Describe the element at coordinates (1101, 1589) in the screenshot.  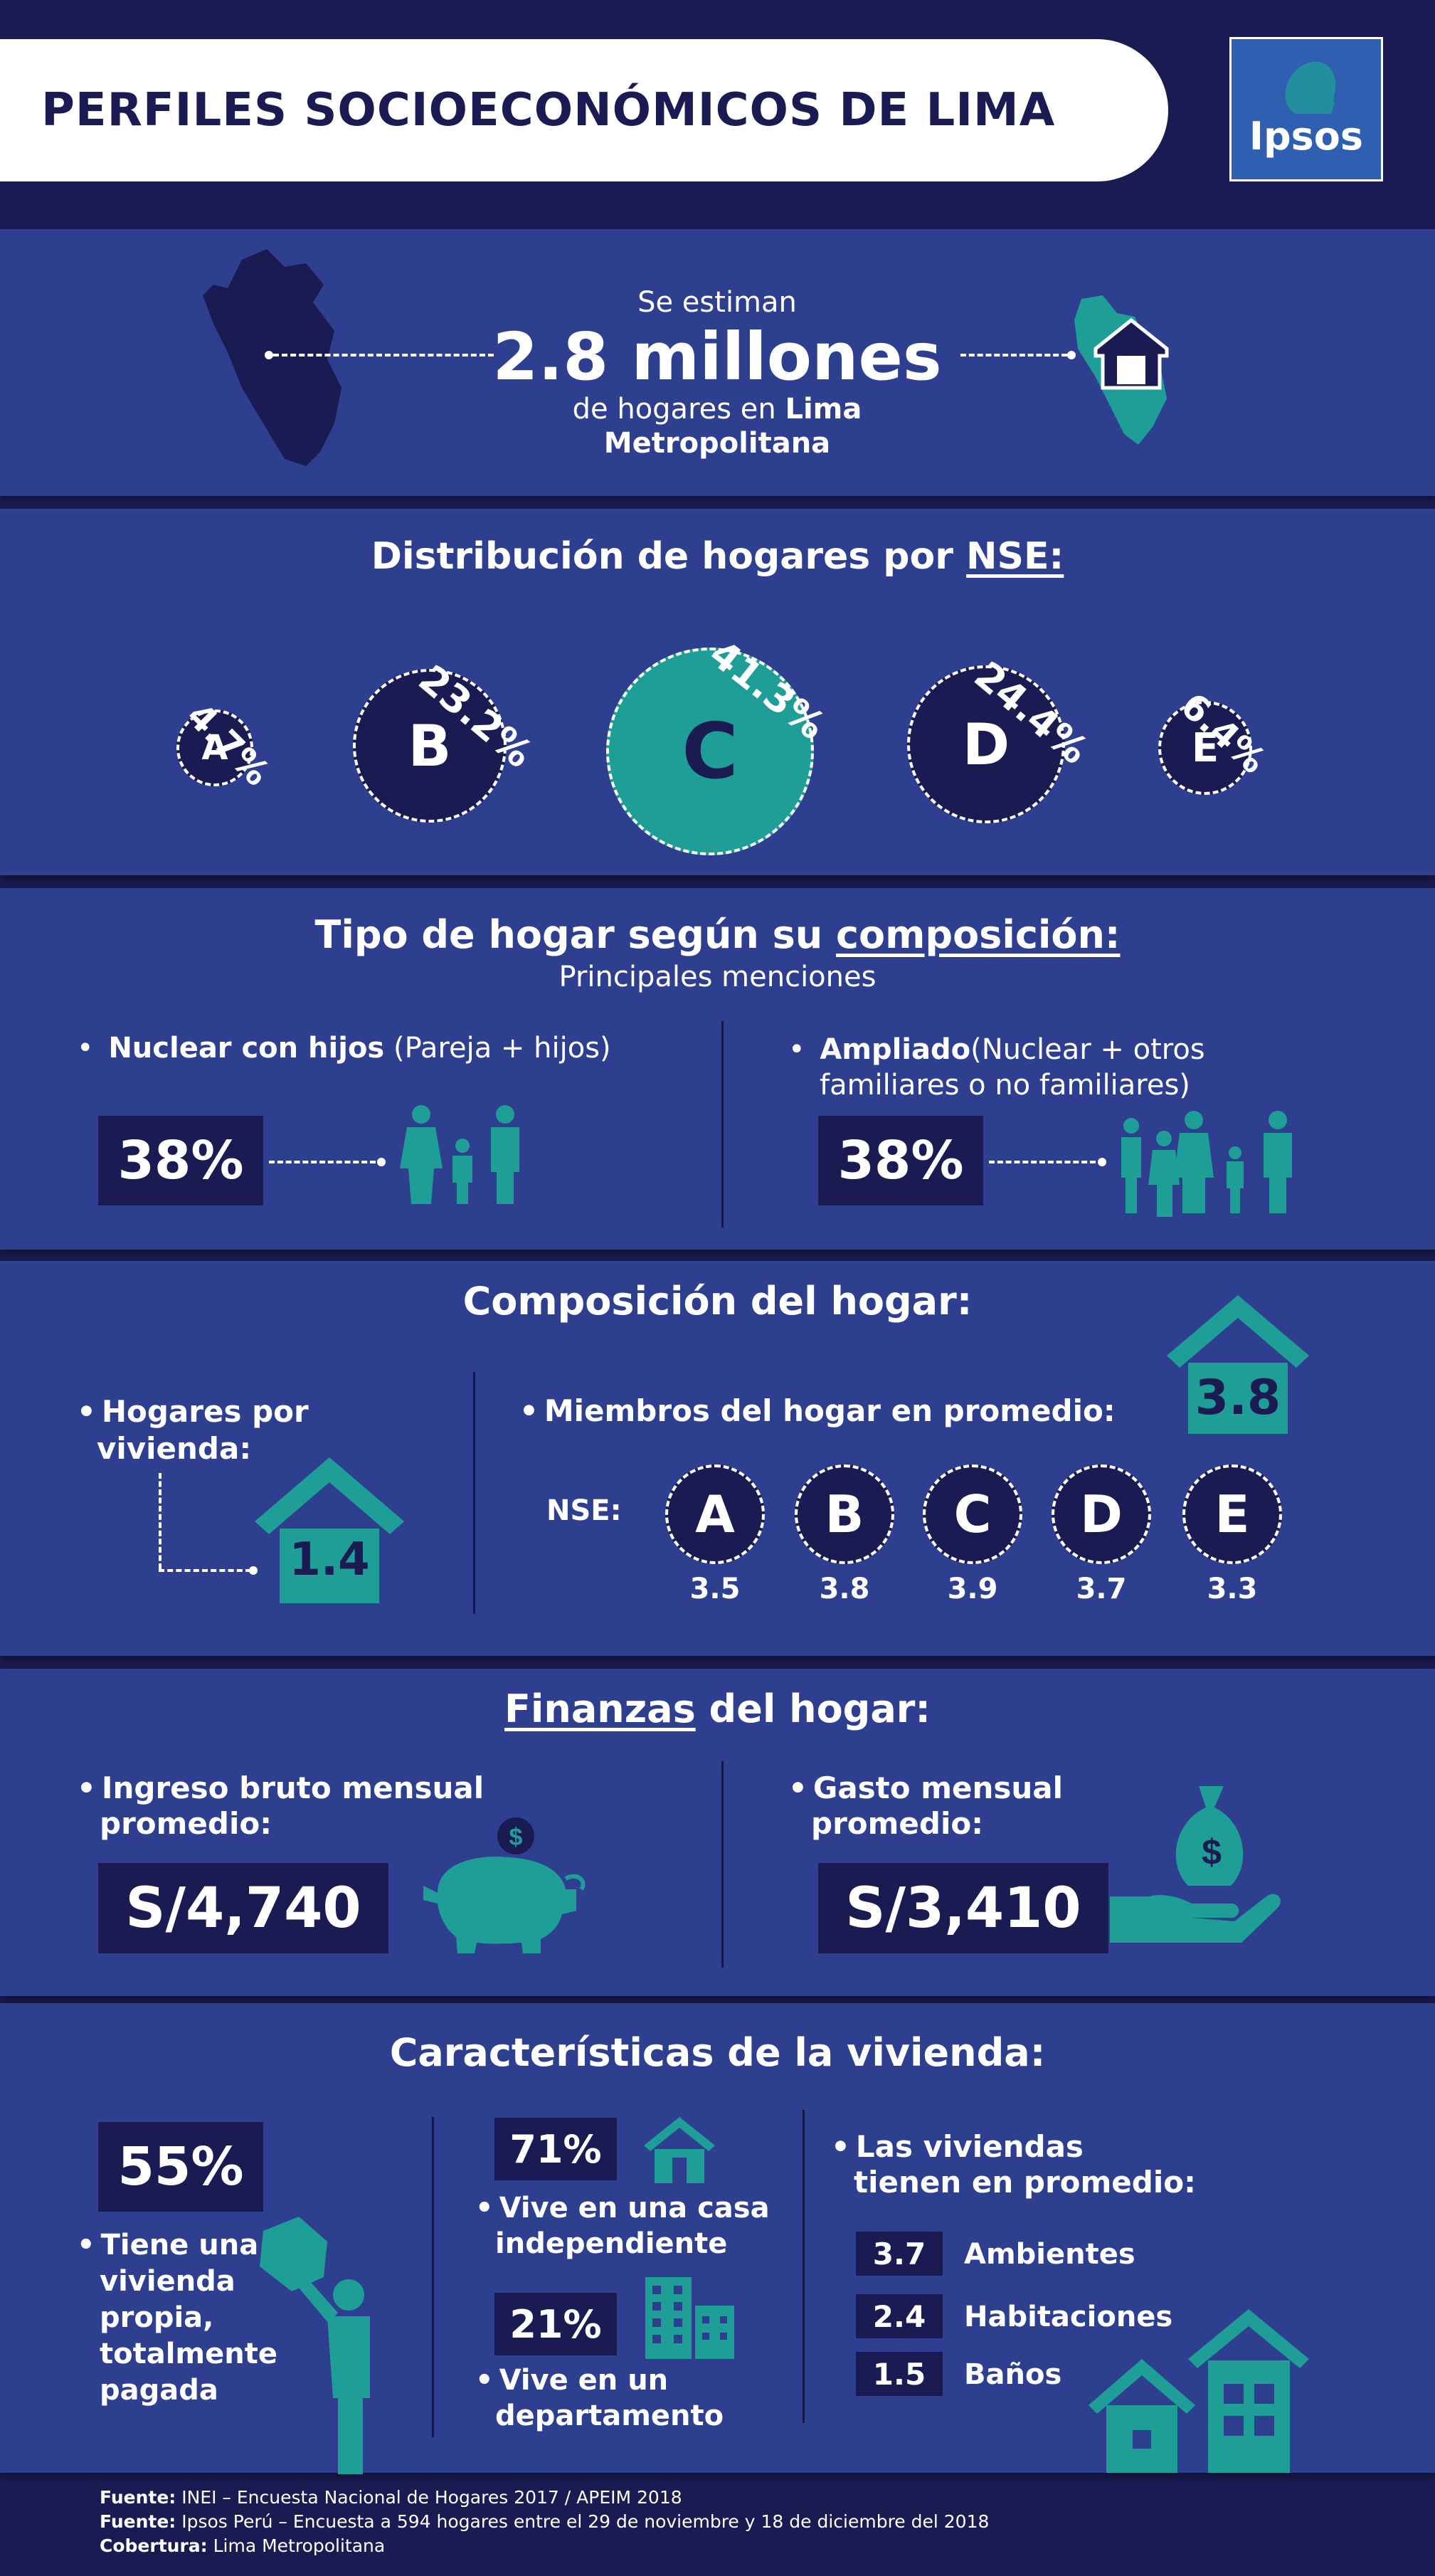
I see `nse-member-value-d: 3.7` at that location.